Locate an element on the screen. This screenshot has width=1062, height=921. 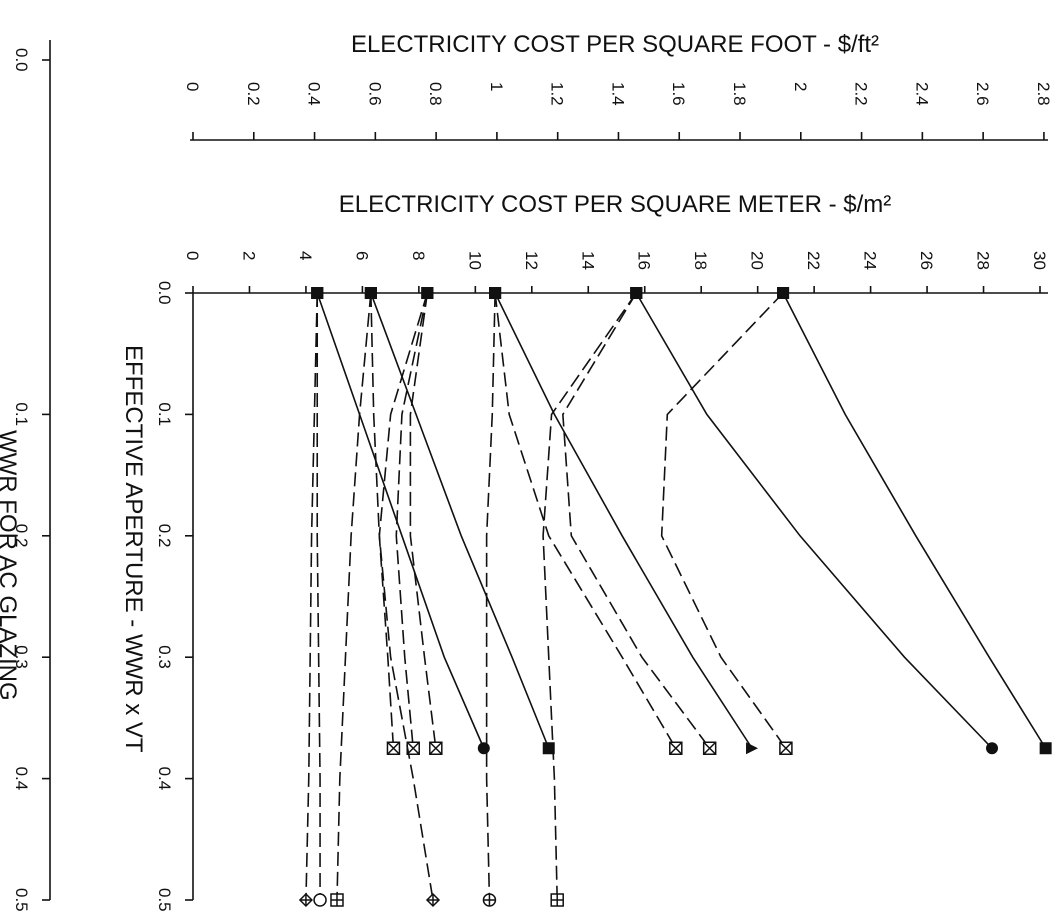
x2-axis-title: ELECTRICITY COST PER SQUARE FOOT - $/ft² is located at coordinates (615, 44).